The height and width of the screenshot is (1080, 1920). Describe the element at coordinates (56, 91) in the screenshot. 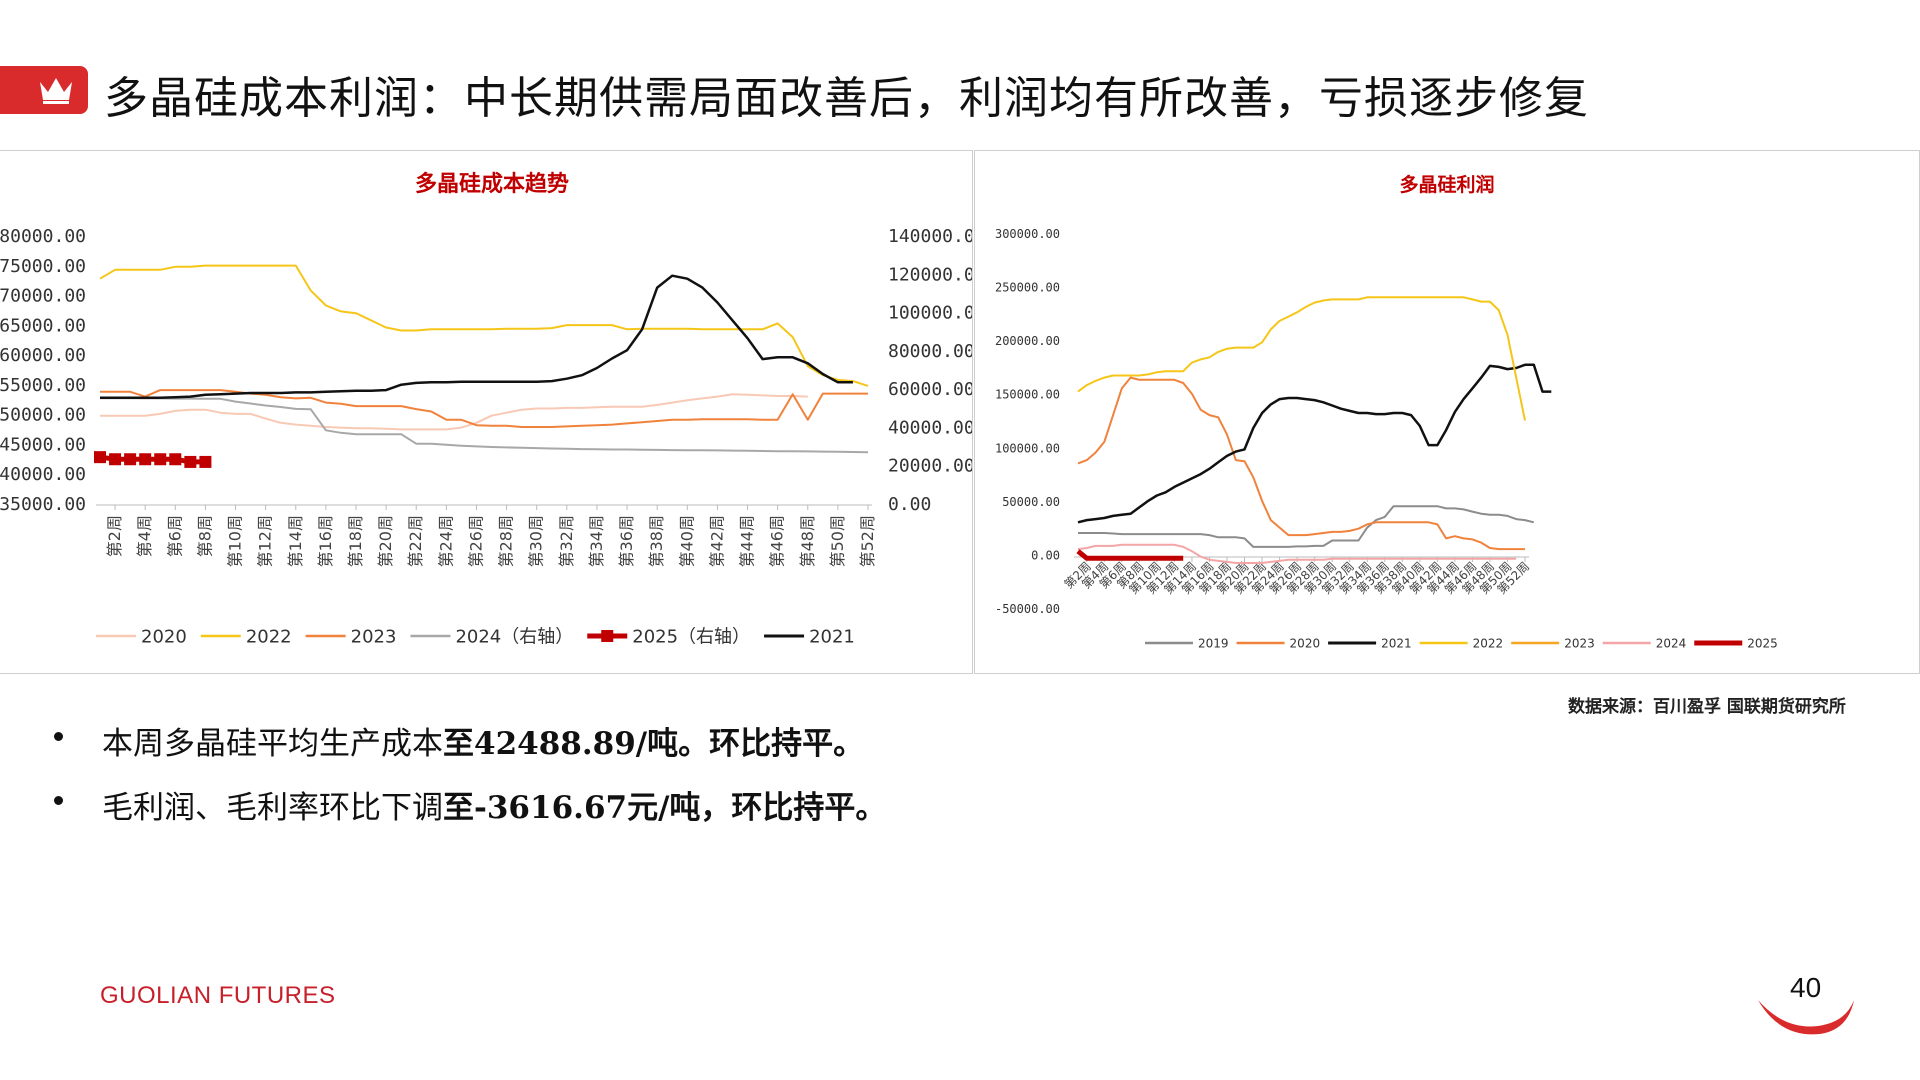

I see `crown-icon` at that location.